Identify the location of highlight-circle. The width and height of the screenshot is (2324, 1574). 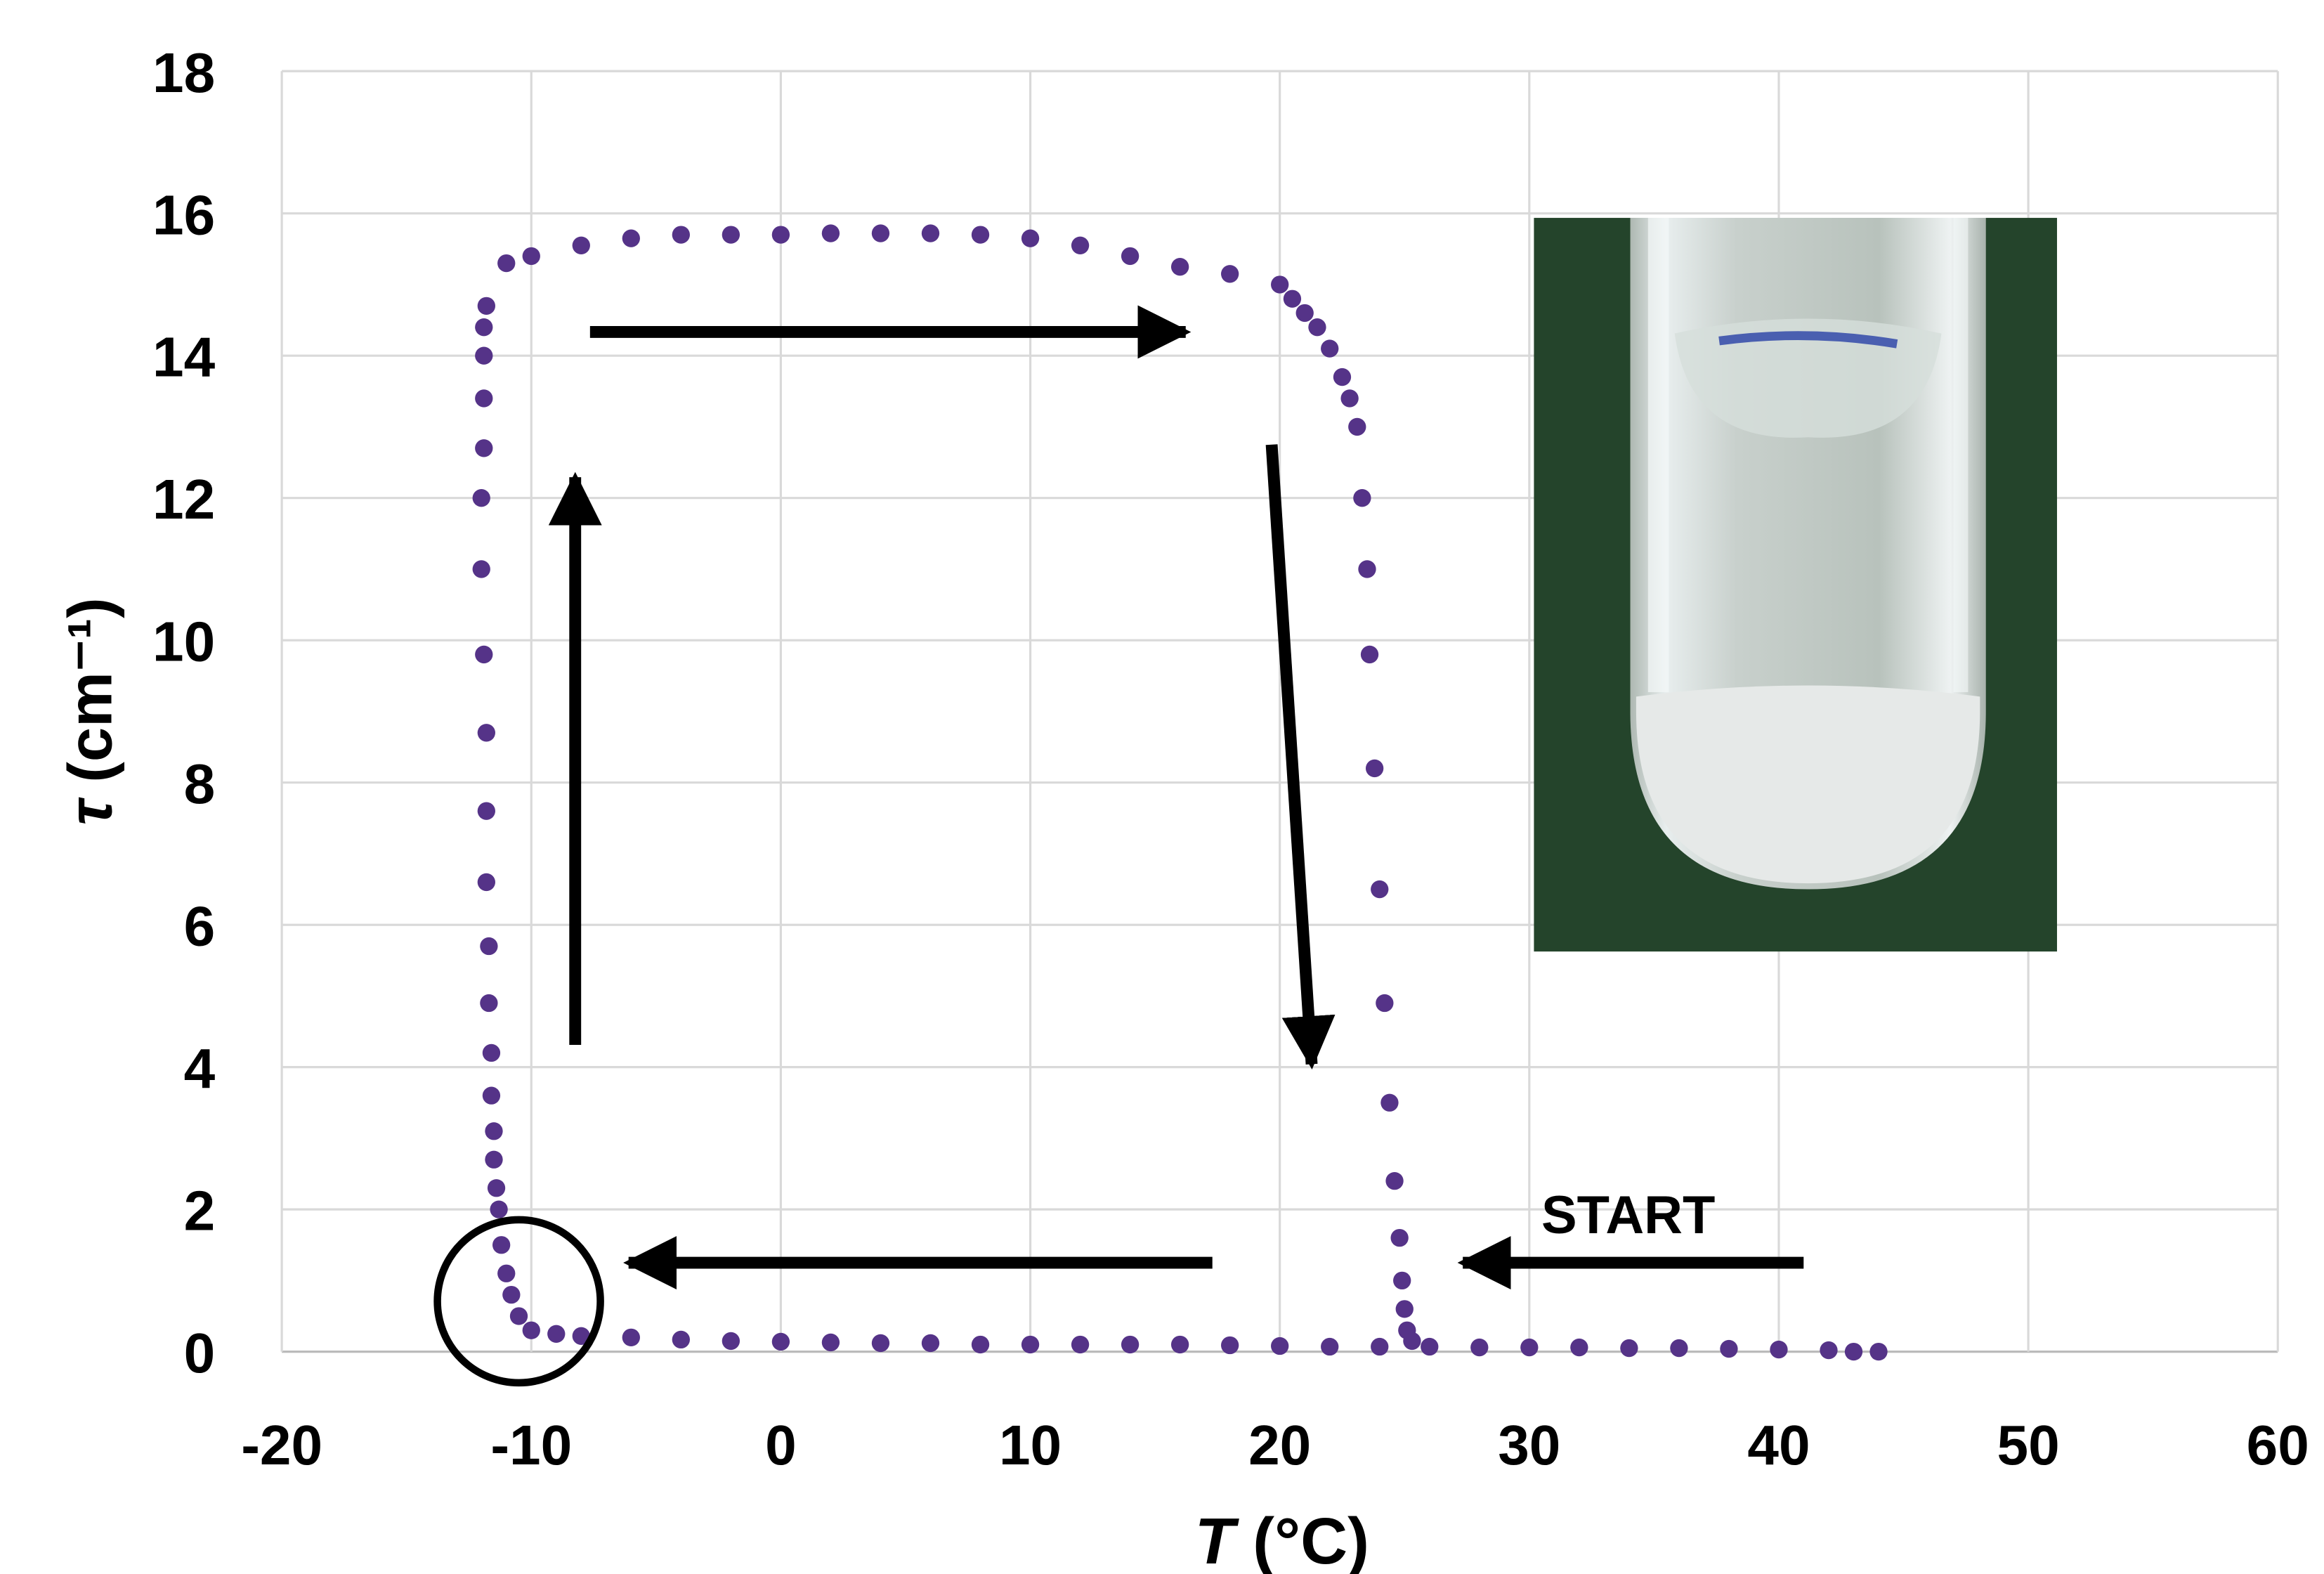
(518, 1301).